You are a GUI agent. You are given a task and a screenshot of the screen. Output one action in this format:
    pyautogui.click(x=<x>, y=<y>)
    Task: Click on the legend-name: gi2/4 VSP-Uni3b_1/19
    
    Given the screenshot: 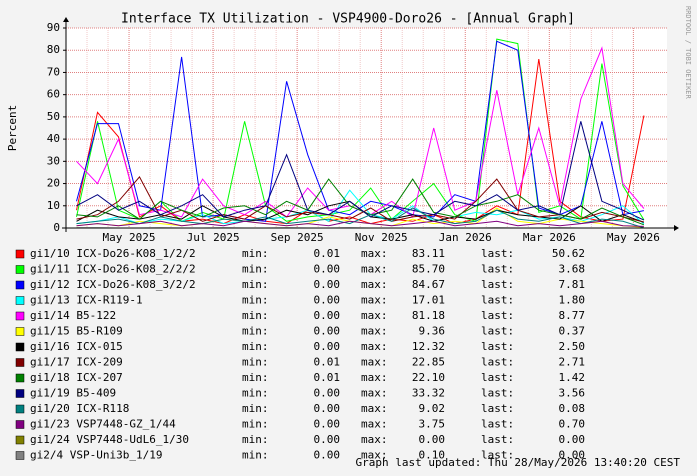 What is the action you would take?
    pyautogui.click(x=96, y=455)
    